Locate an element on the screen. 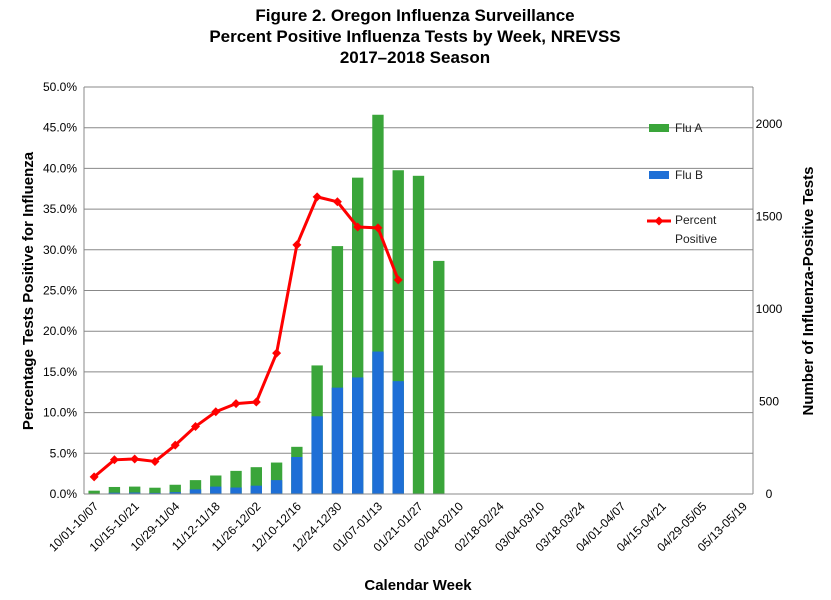 This screenshot has width=831, height=600. chart-title-line-1: Figure 2. Oregon Influenza Surveillance is located at coordinates (414, 15).